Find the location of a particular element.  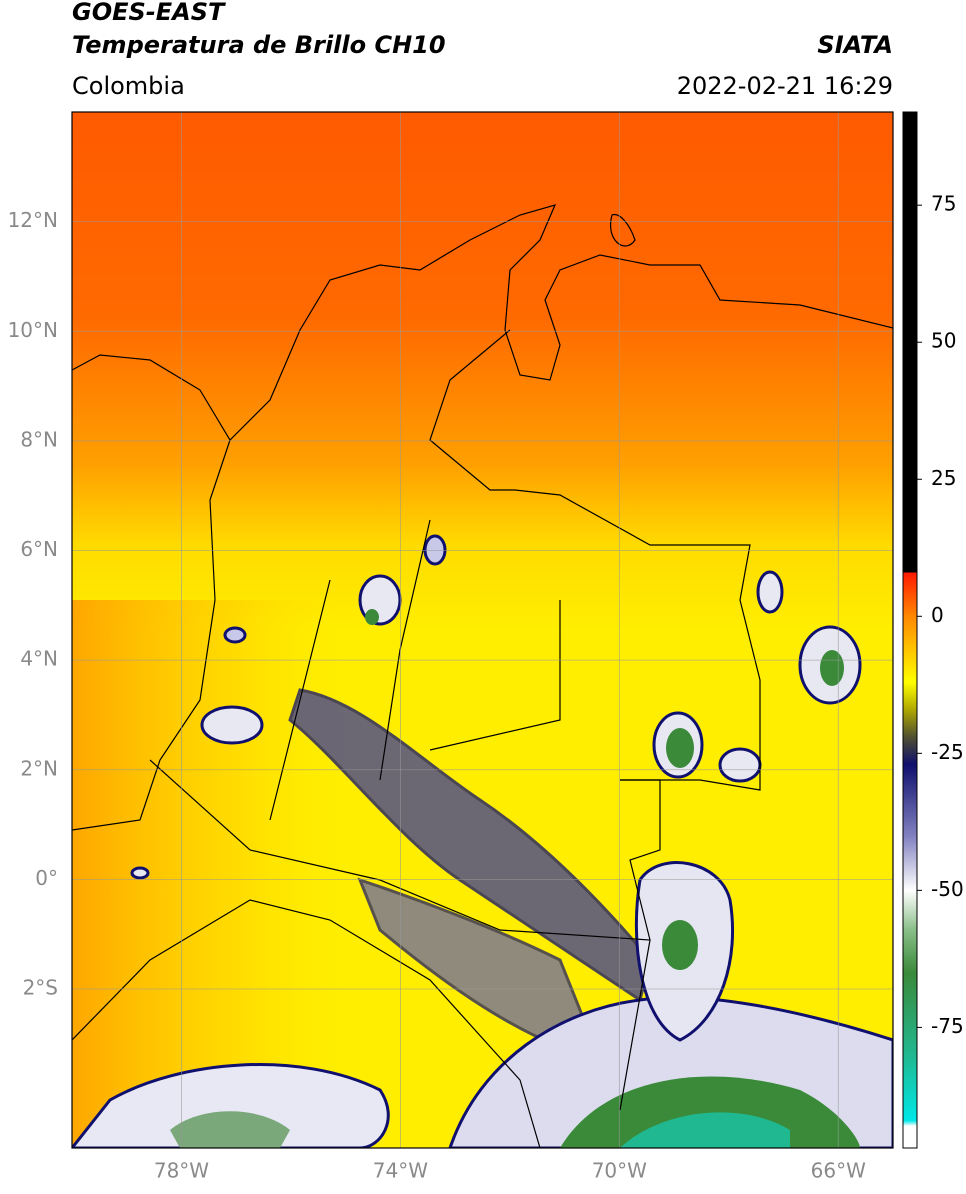

x-tick-label: 66°W is located at coordinates (838, 1171).